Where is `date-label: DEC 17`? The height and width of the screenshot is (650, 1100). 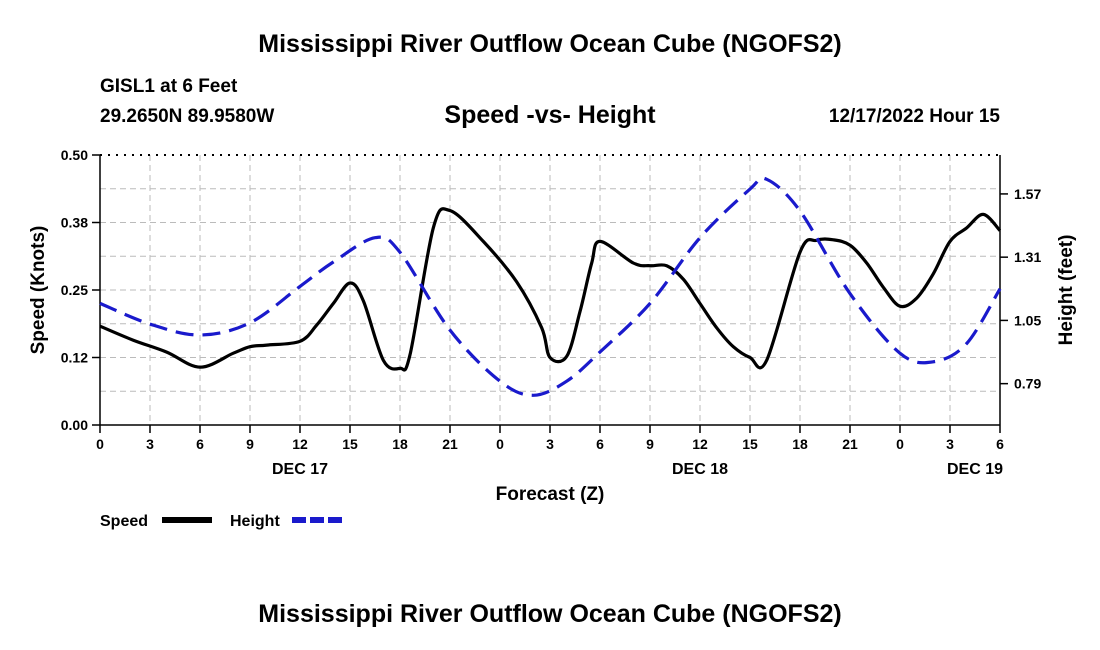 date-label: DEC 17 is located at coordinates (300, 469).